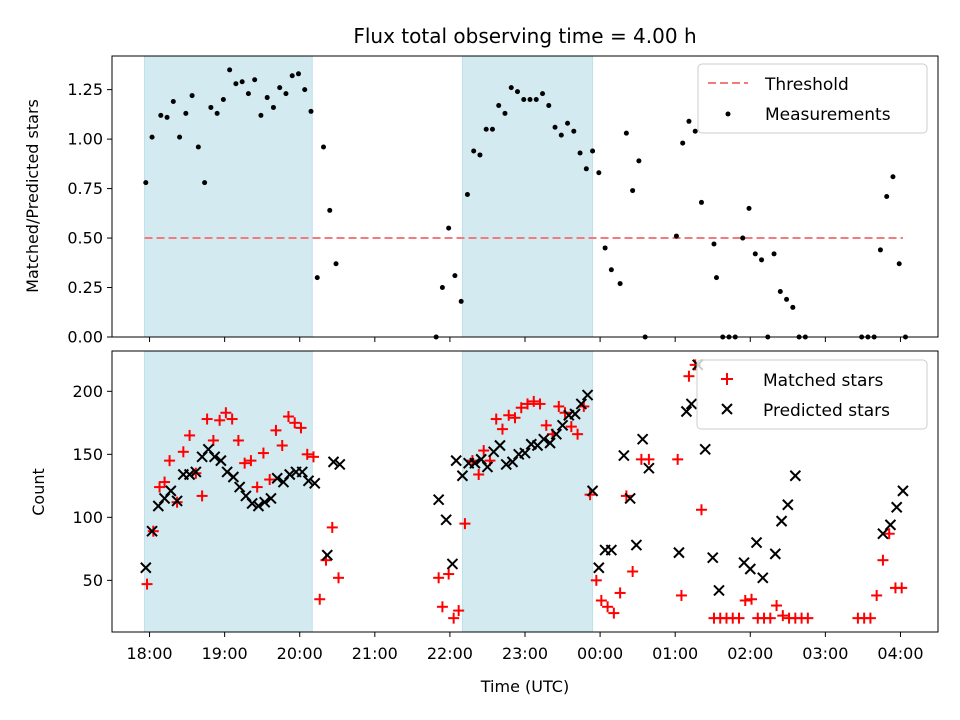  What do you see at coordinates (85, 238) in the screenshot?
I see `top-y-tick-label: 0.50` at bounding box center [85, 238].